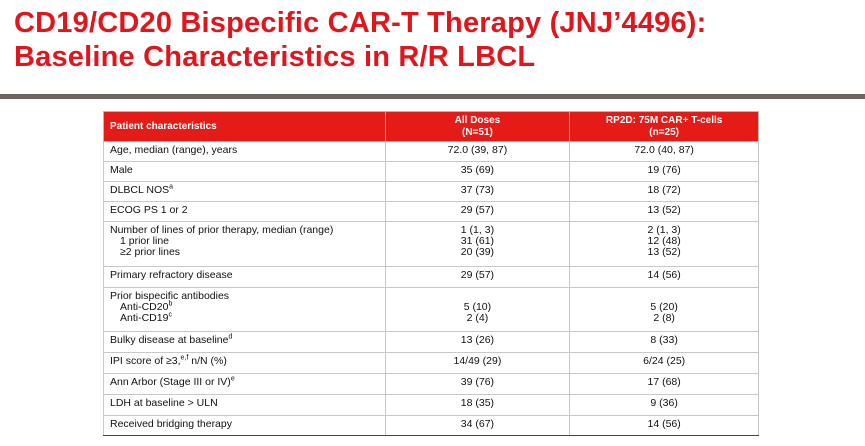 This screenshot has width=865, height=446. I want to click on cell-all-doses: 72.0 (39, 87), so click(477, 151).